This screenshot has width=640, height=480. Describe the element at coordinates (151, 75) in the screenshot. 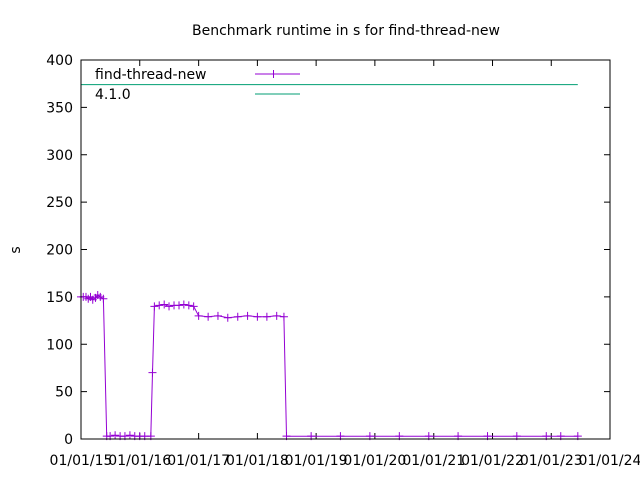

I see `legend-label: find-thread-new` at that location.